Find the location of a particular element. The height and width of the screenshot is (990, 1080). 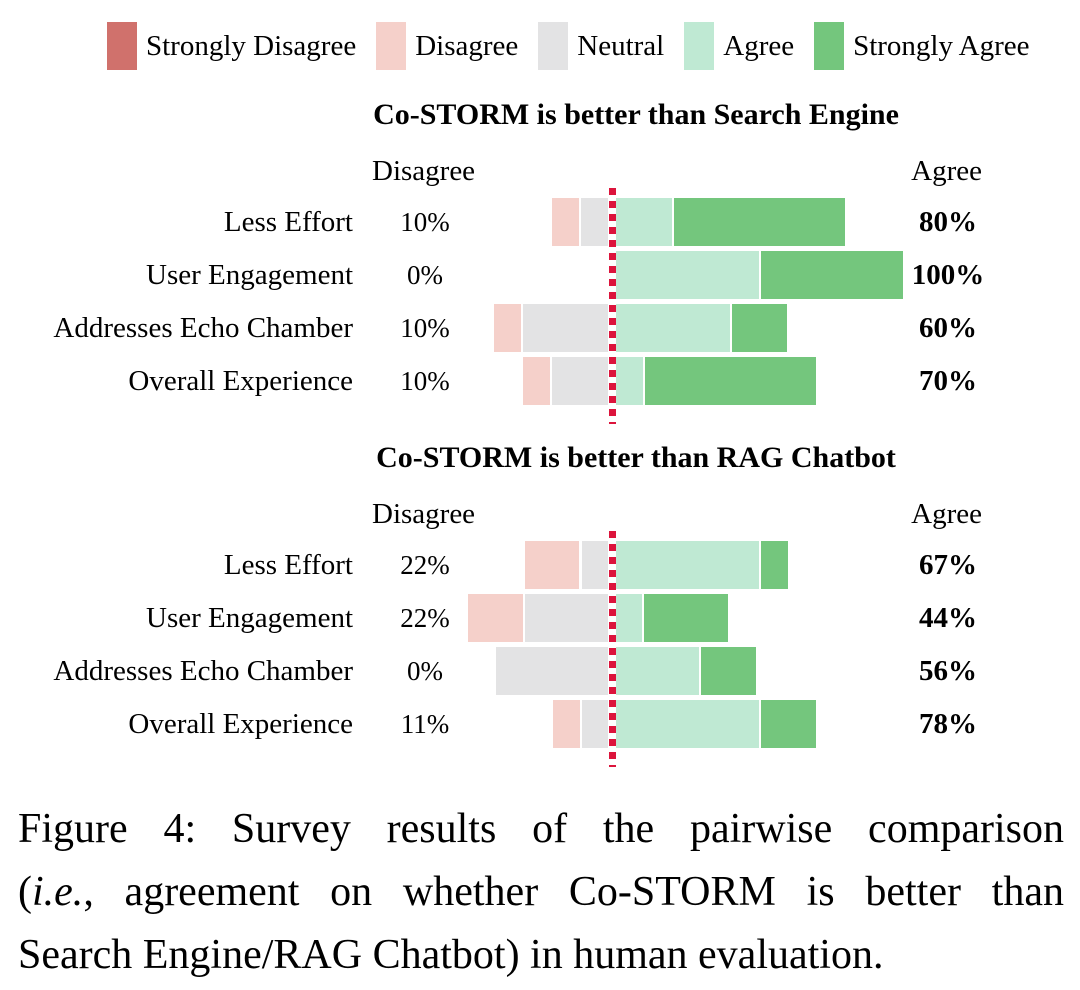

disagree-percent: 11% is located at coordinates (425, 724).